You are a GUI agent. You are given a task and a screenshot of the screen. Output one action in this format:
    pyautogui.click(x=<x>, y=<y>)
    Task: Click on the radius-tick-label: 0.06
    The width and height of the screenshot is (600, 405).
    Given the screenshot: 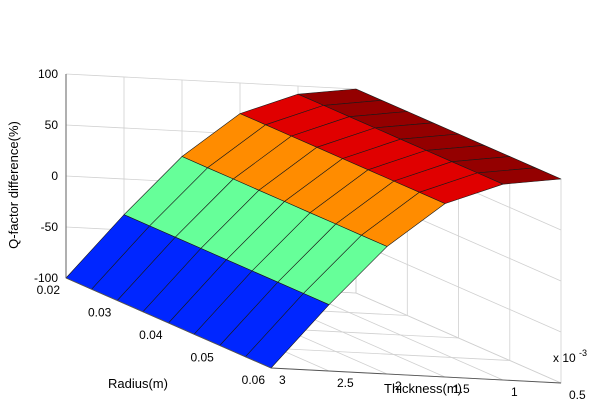 What is the action you would take?
    pyautogui.click(x=254, y=380)
    